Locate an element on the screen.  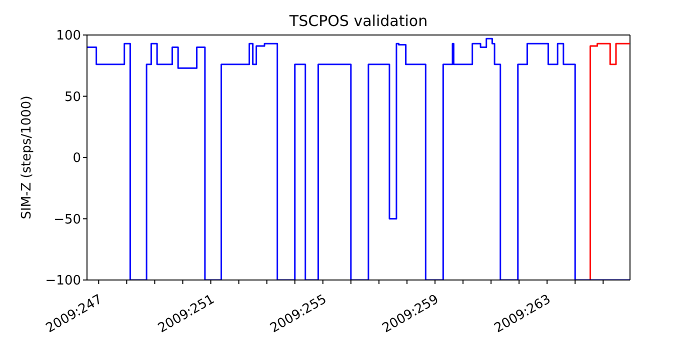
y-tick-label: 0 is located at coordinates (76, 158).